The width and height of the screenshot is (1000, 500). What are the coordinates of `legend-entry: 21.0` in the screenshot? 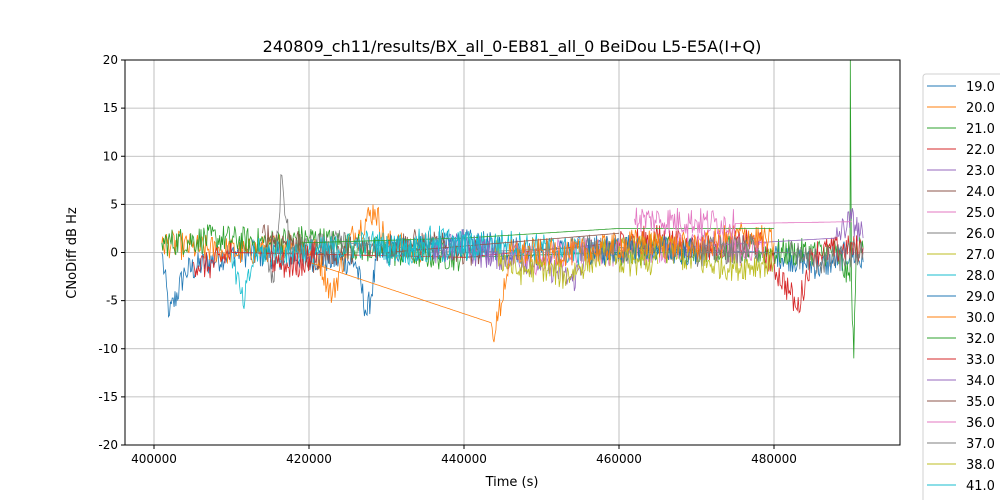 It's located at (980, 129).